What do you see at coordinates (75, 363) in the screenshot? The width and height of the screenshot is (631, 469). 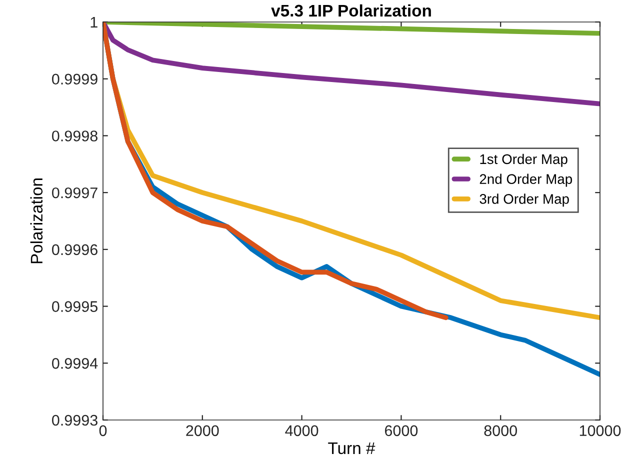 I see `y-tick-label: 0.9994` at bounding box center [75, 363].